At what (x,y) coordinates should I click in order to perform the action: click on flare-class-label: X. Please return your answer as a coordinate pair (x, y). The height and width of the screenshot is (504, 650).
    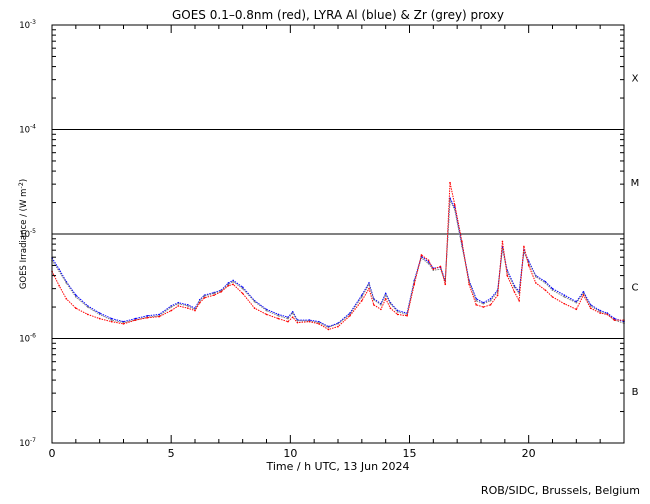
    Looking at the image, I should click on (635, 78).